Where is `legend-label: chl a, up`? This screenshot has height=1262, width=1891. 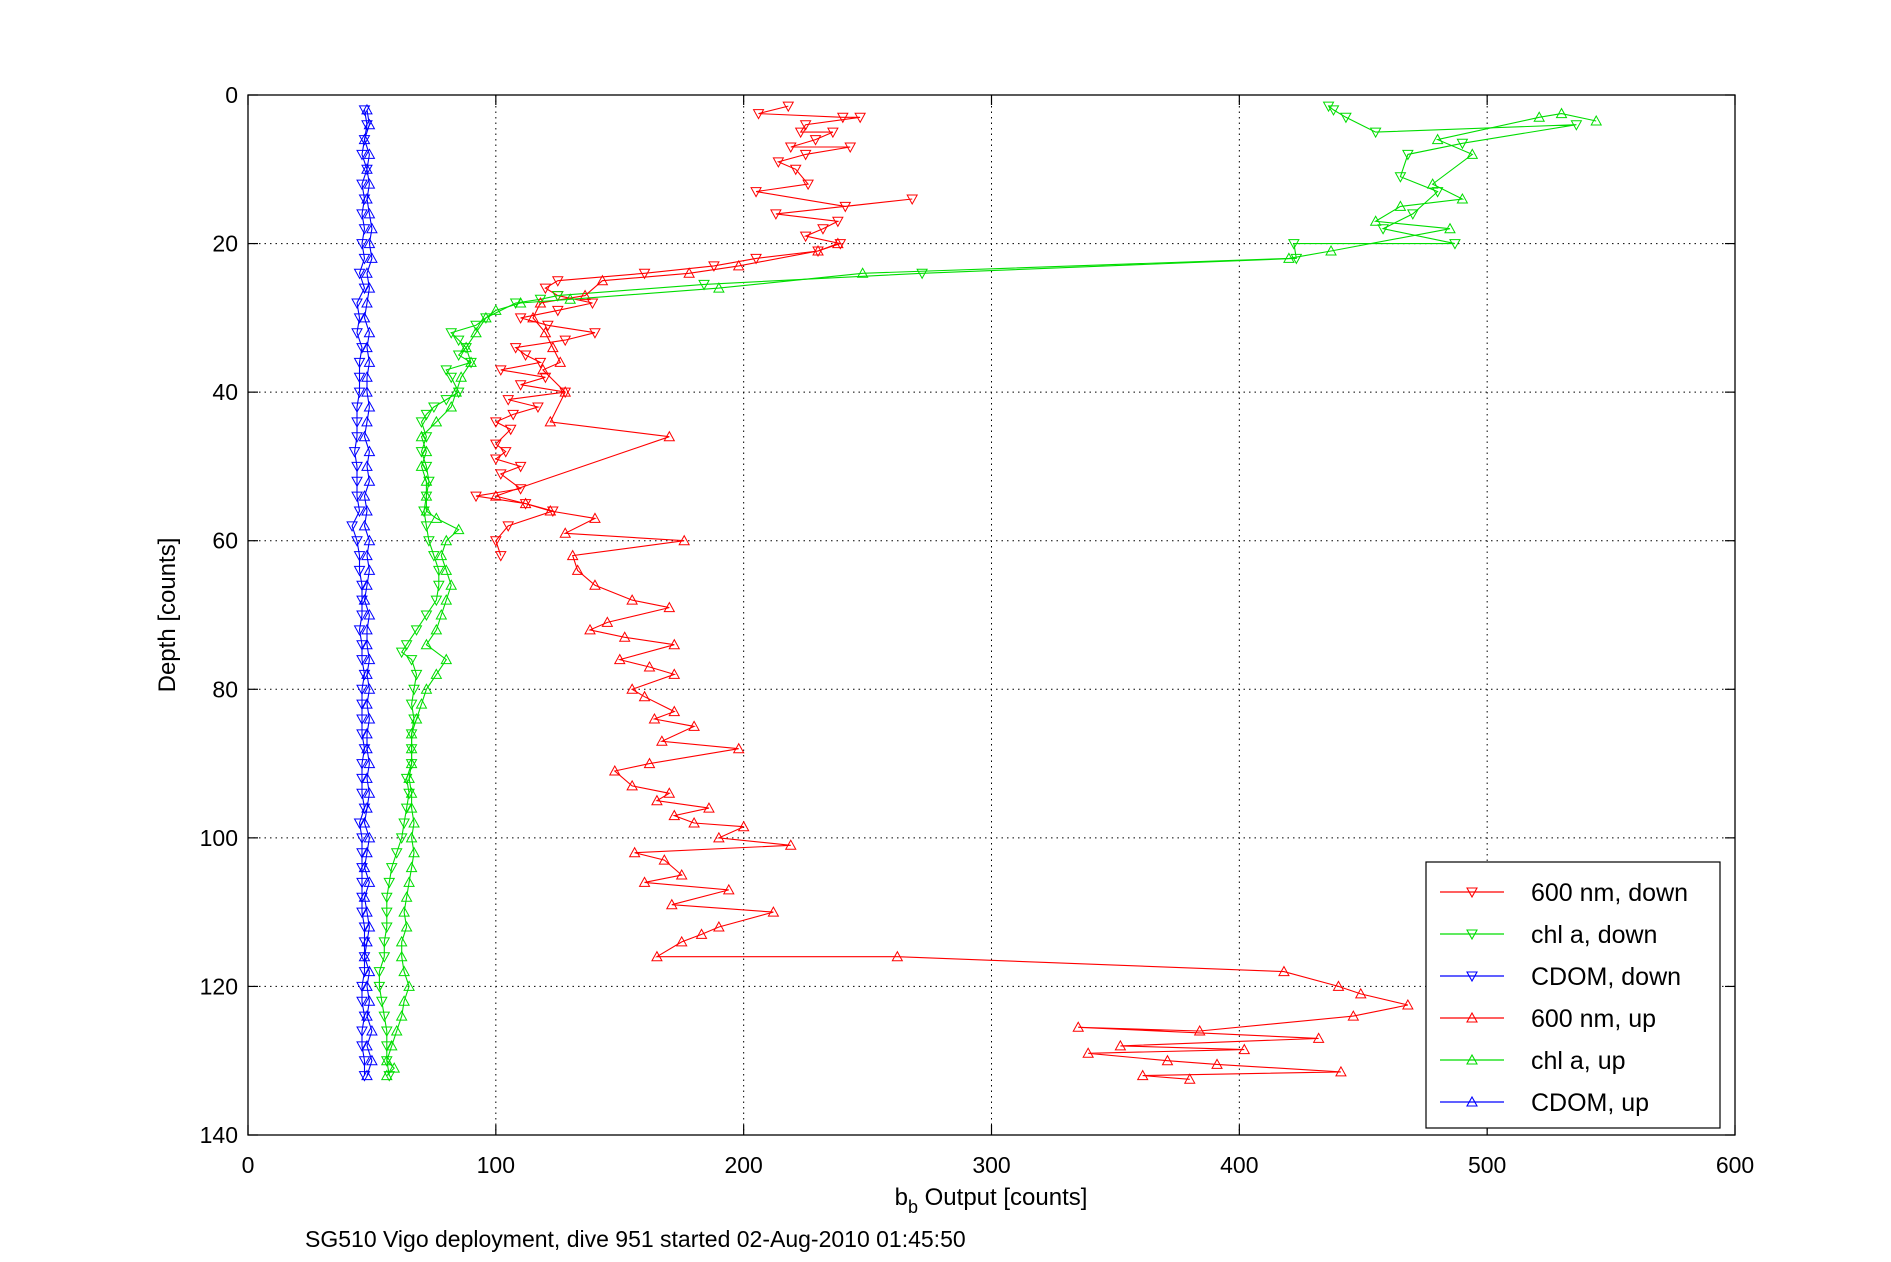 legend-label: chl a, up is located at coordinates (1578, 1061).